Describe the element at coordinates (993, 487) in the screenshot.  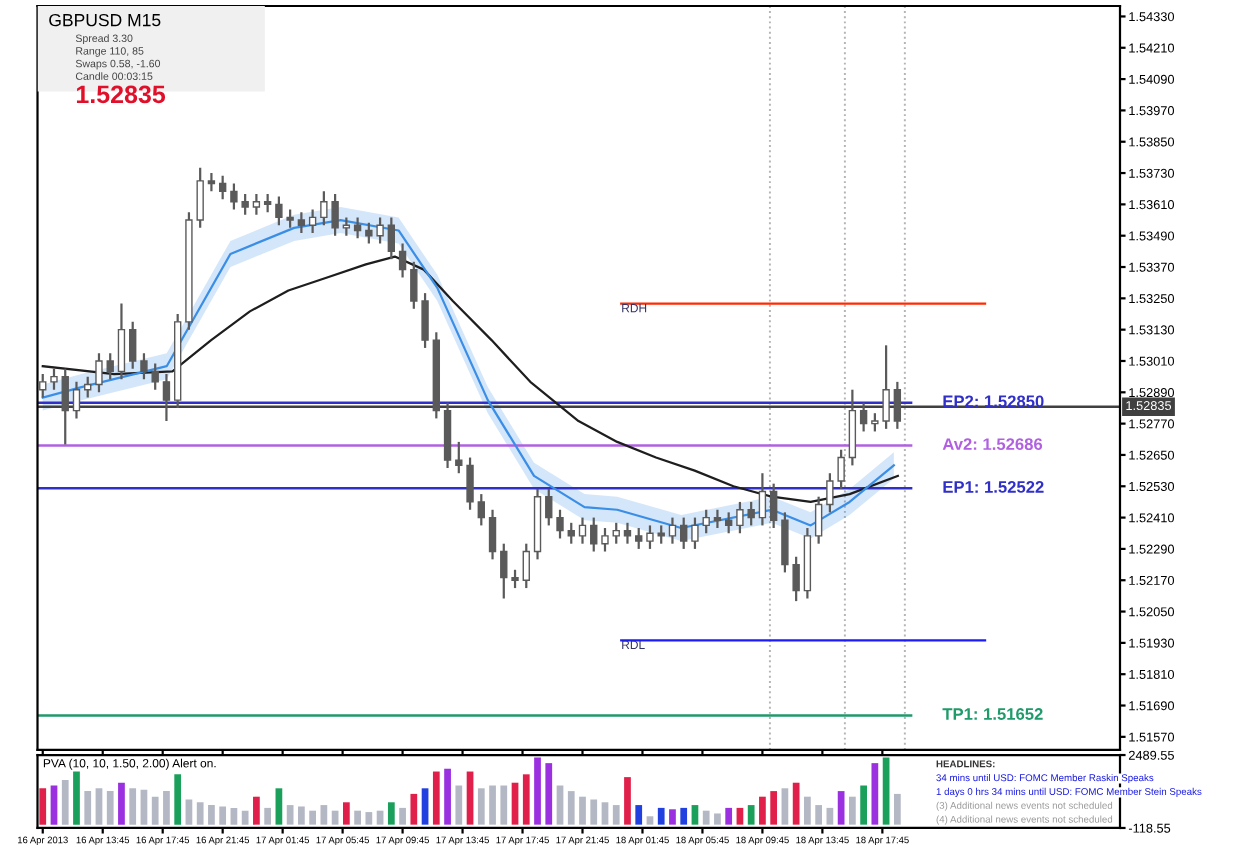
I see `ref-line-label: EP1: 1.52522` at that location.